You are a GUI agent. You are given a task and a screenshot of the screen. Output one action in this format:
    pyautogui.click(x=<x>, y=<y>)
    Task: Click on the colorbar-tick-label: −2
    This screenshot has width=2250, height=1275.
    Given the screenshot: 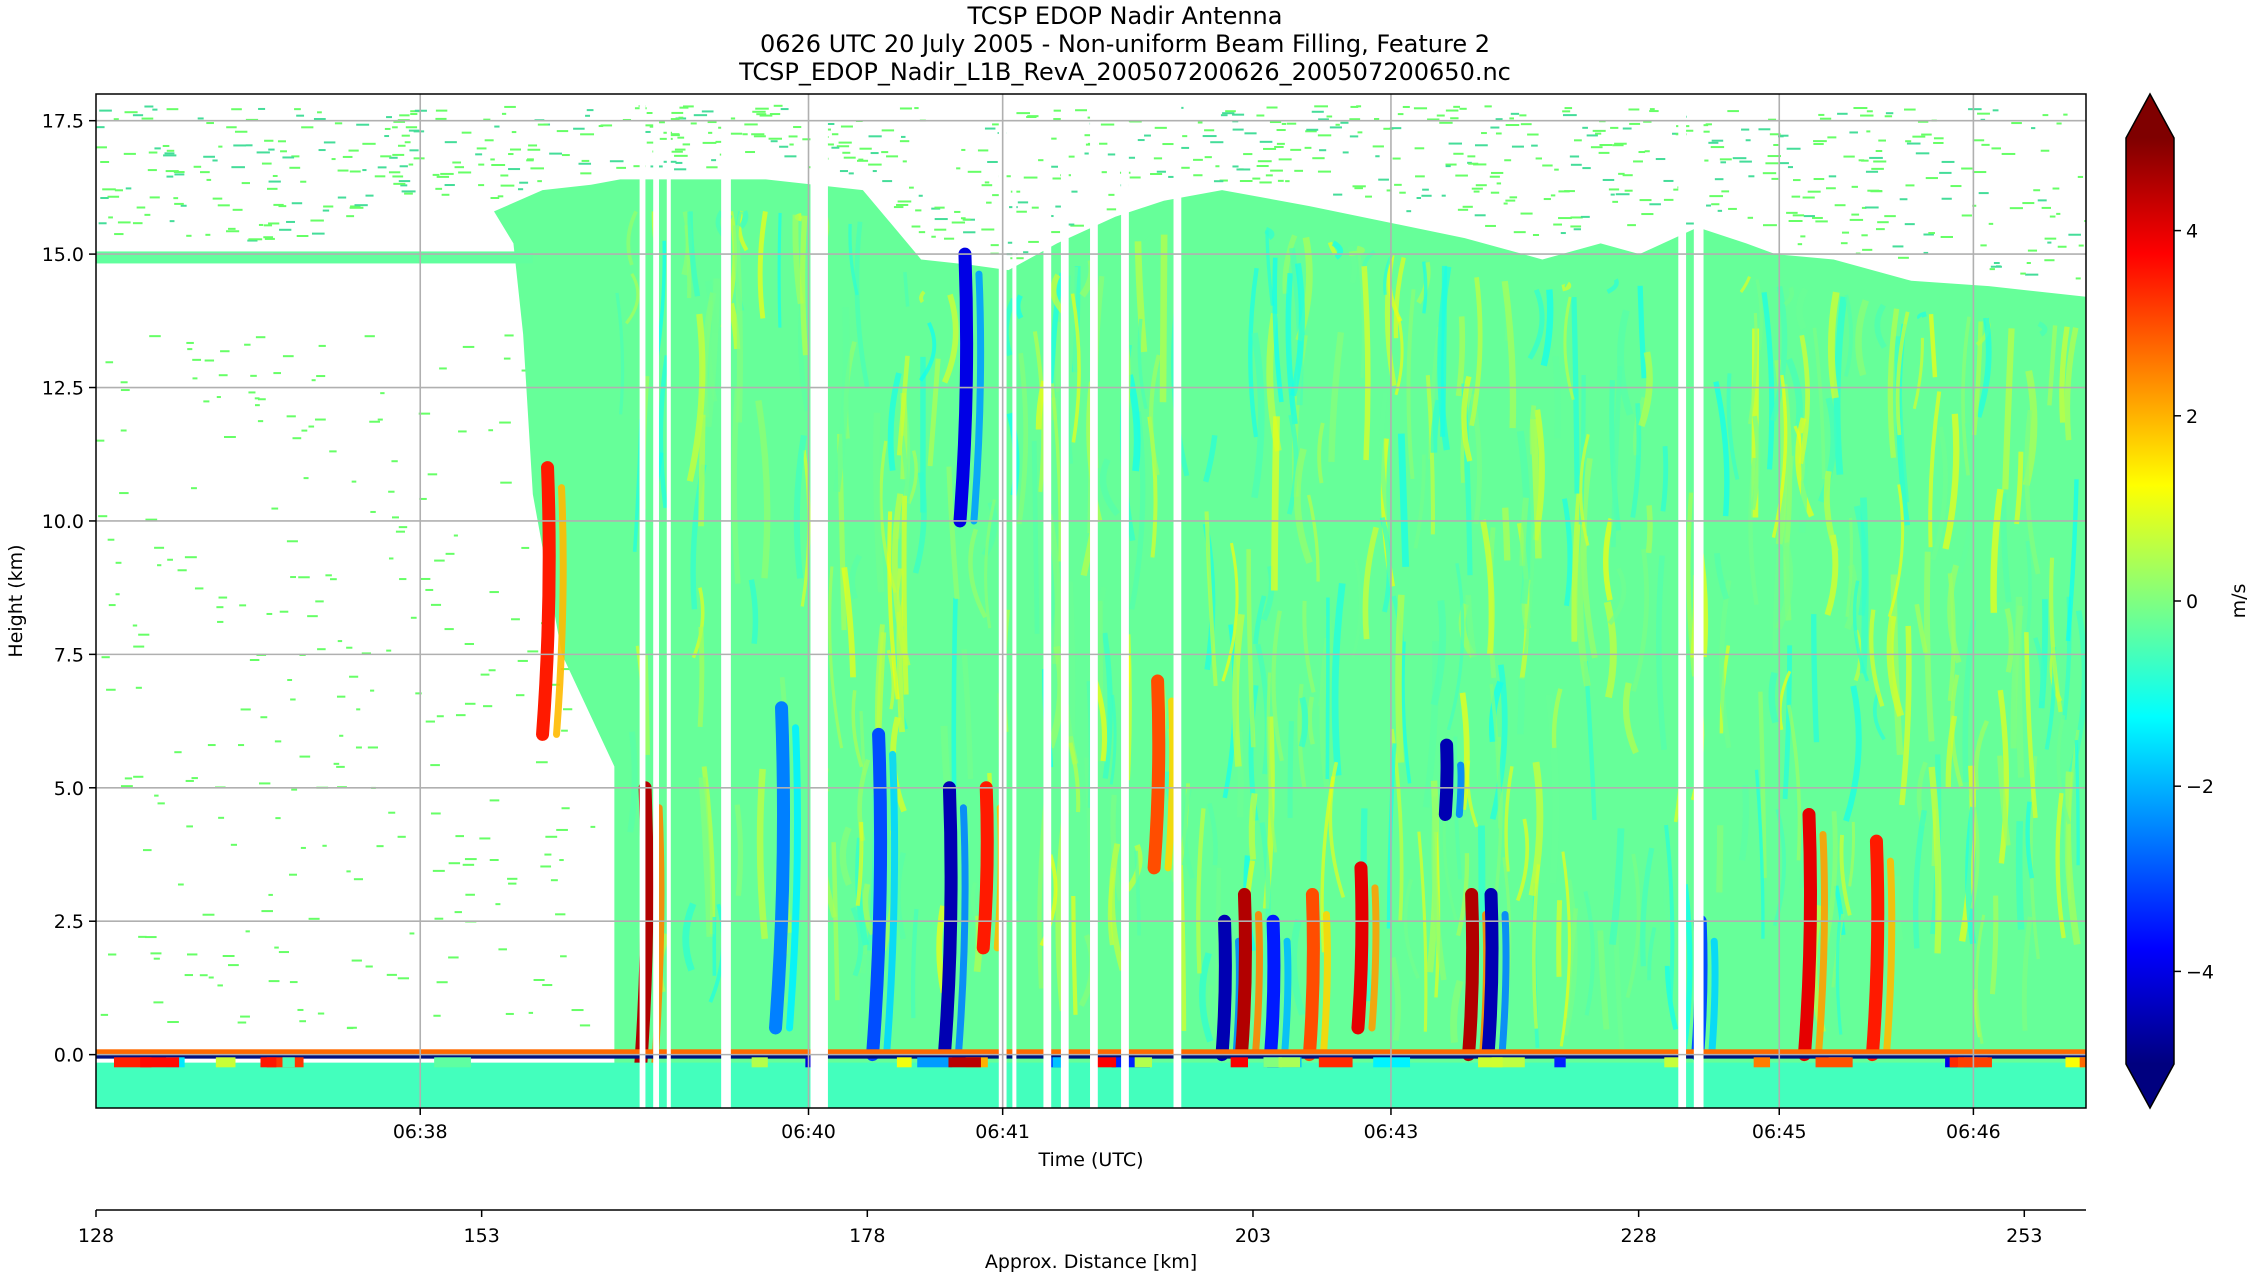 What is the action you would take?
    pyautogui.click(x=2200, y=787)
    